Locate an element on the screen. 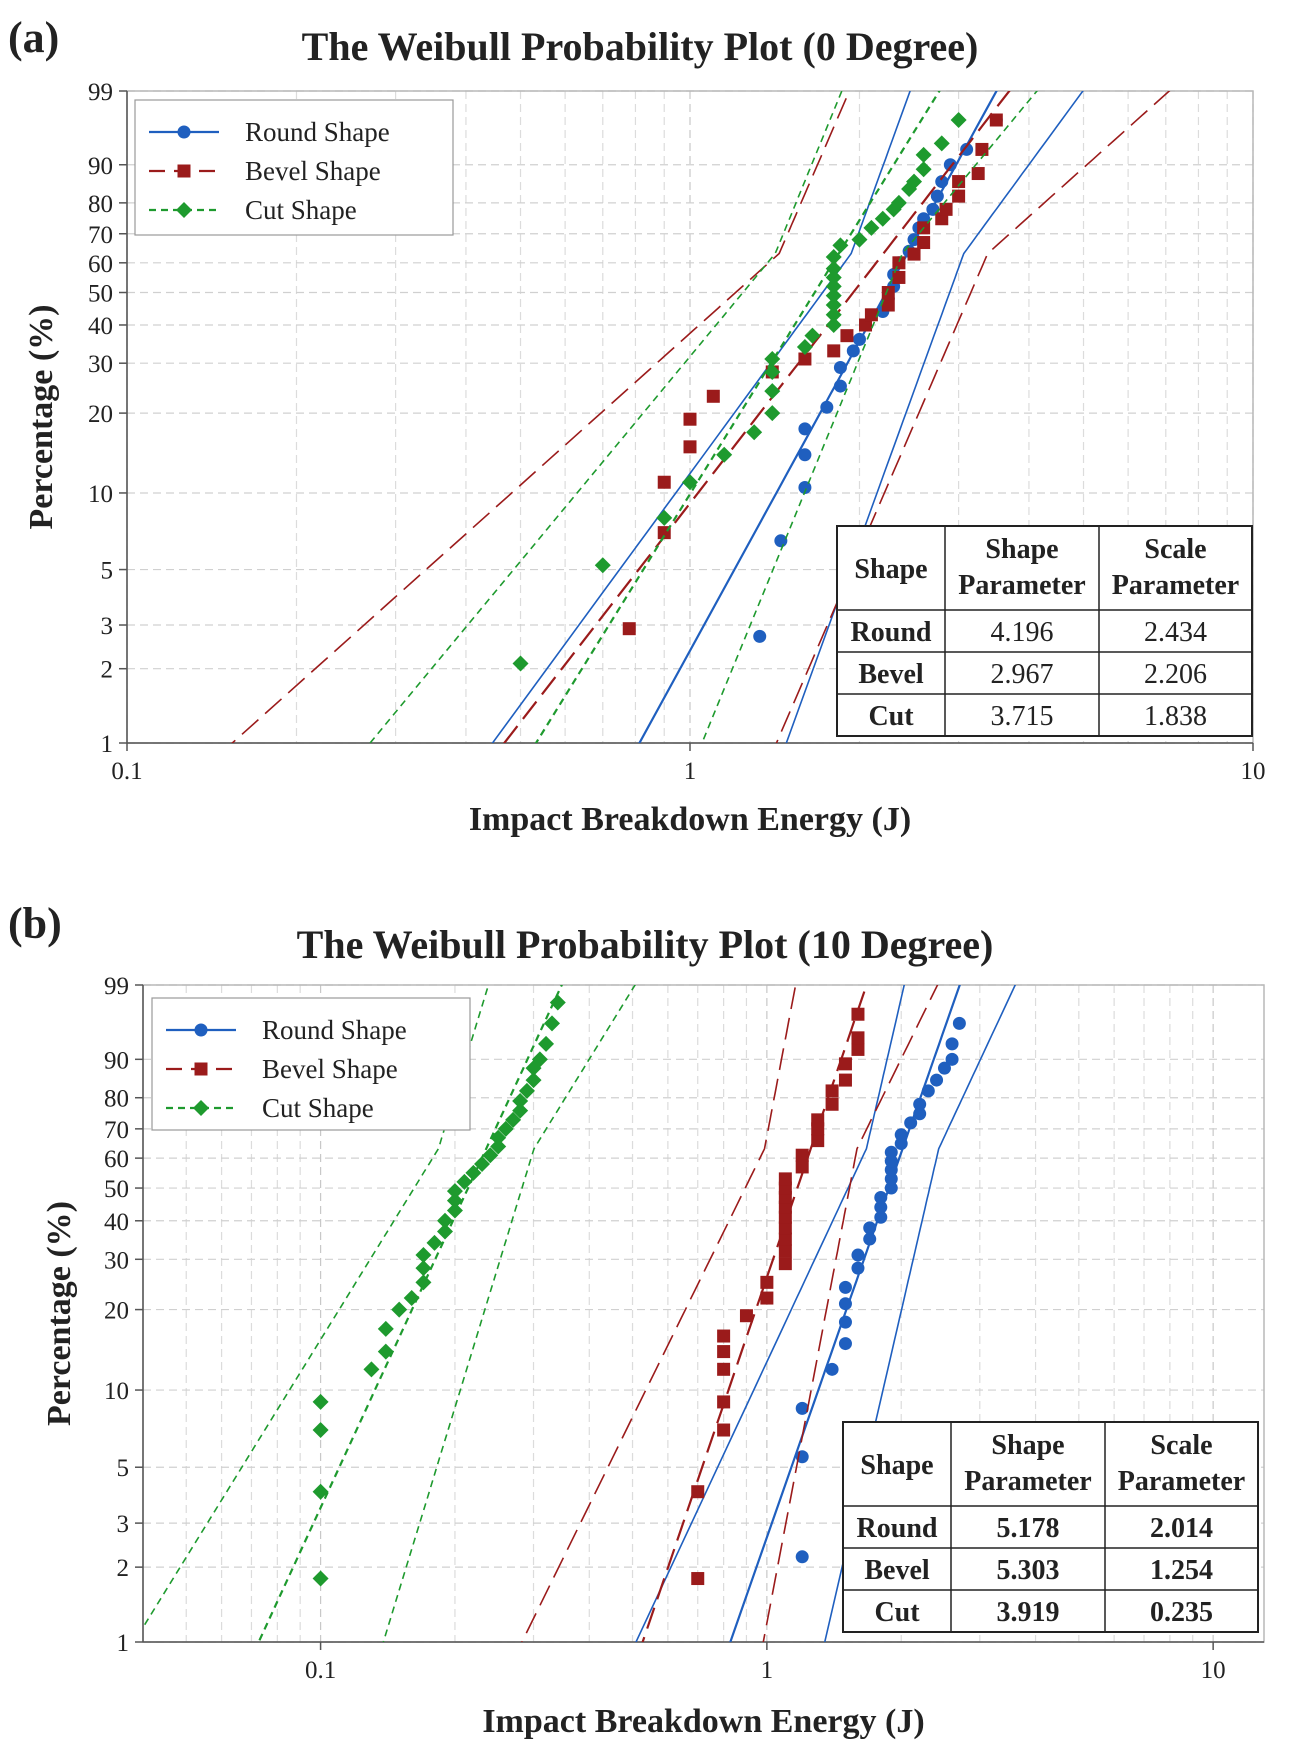 The height and width of the screenshot is (1756, 1291). table-border is located at coordinates (1044, 631).